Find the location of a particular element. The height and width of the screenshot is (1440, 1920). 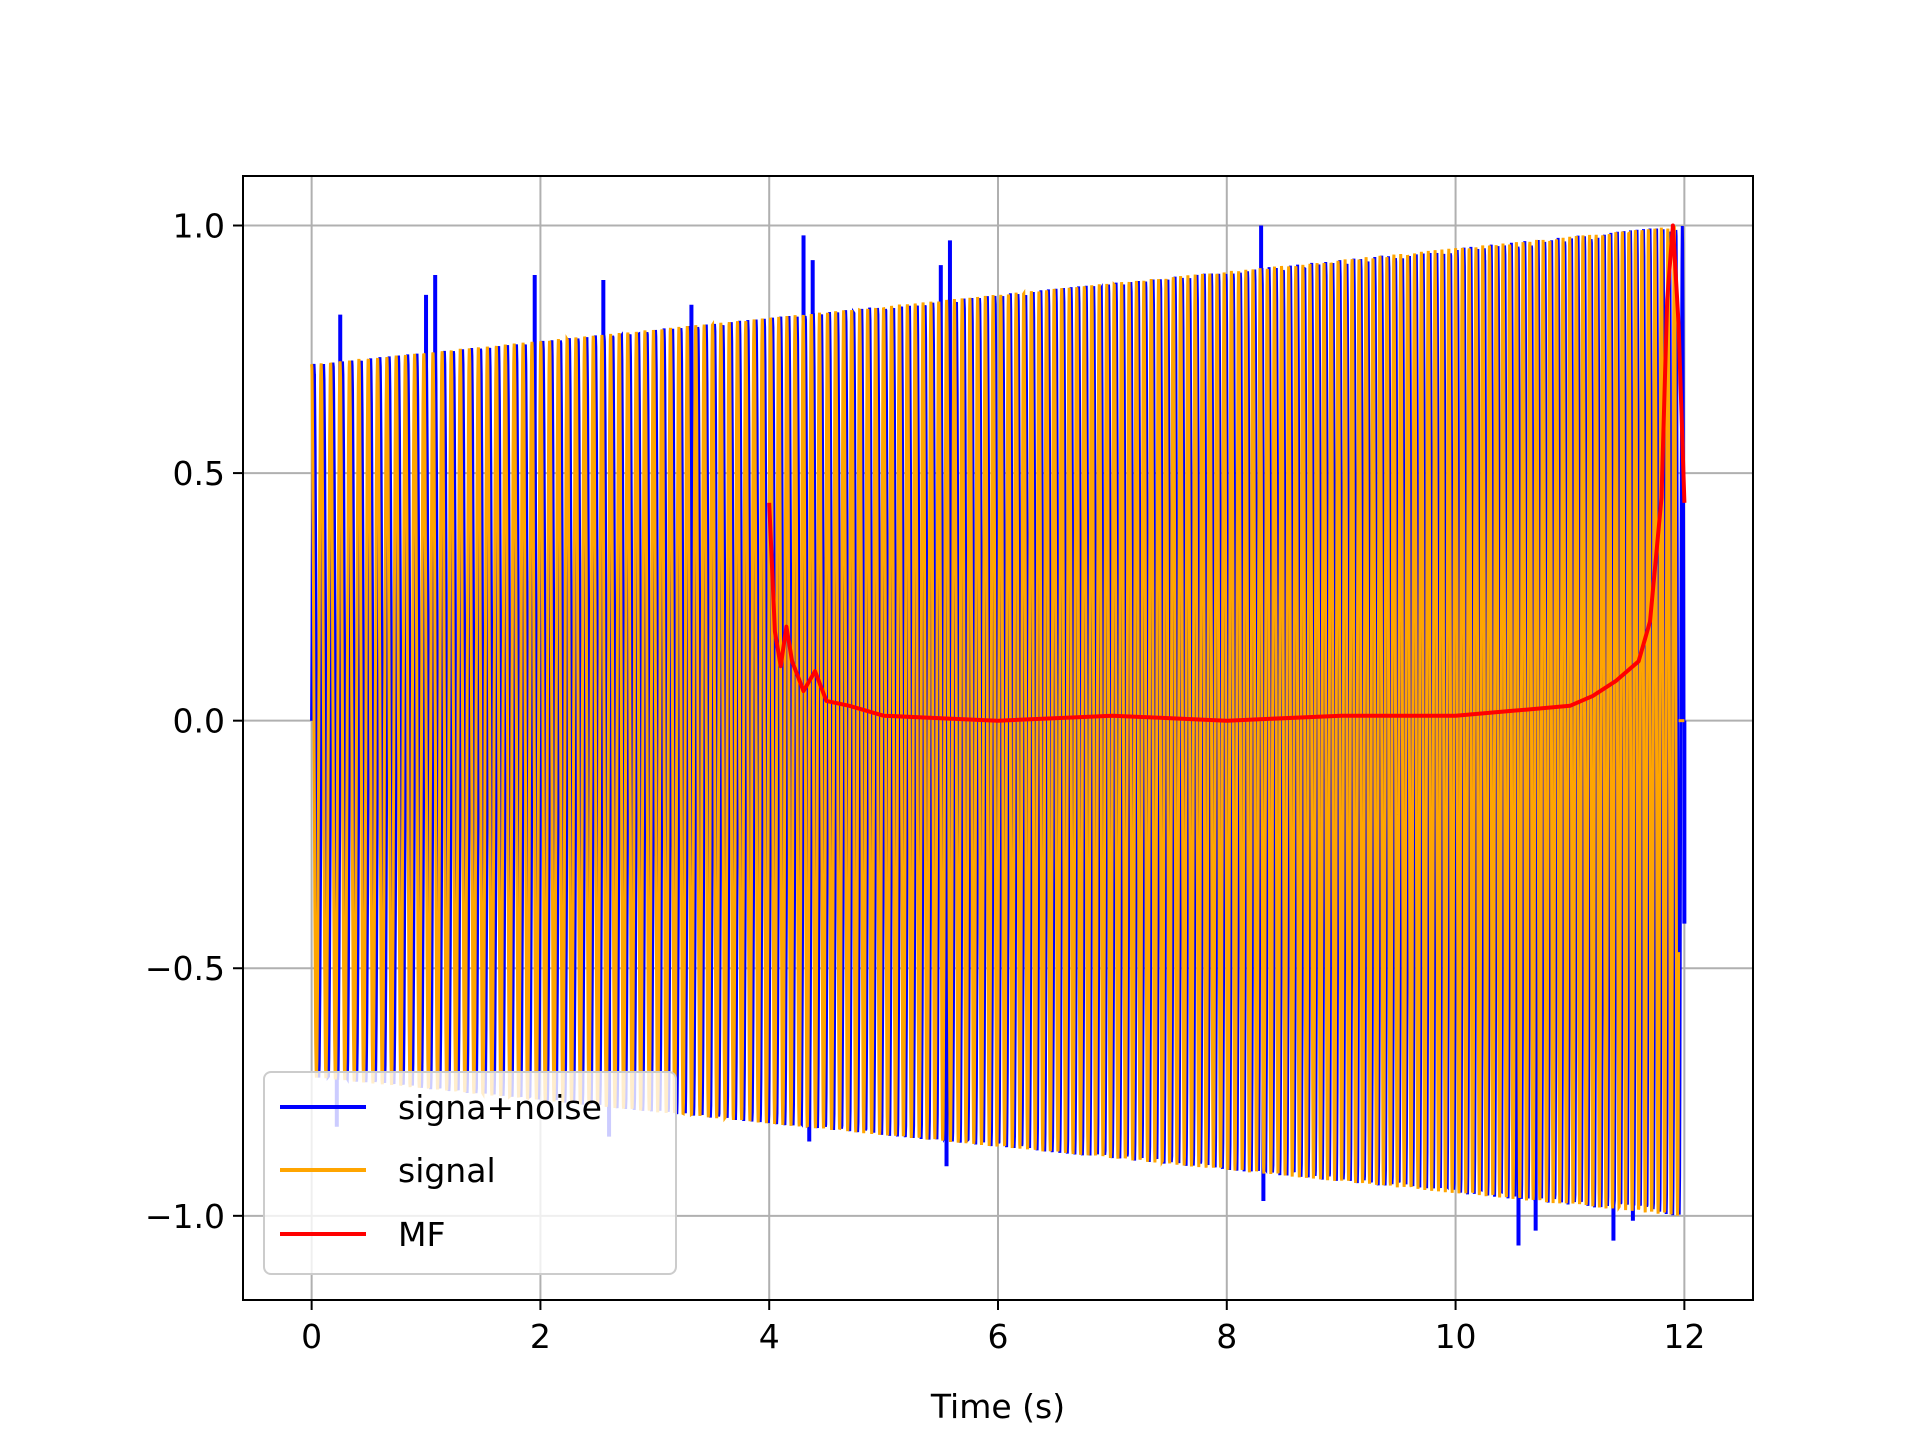

x-axis: 0 2 4 6 8 10 12 is located at coordinates (1003, 1328).